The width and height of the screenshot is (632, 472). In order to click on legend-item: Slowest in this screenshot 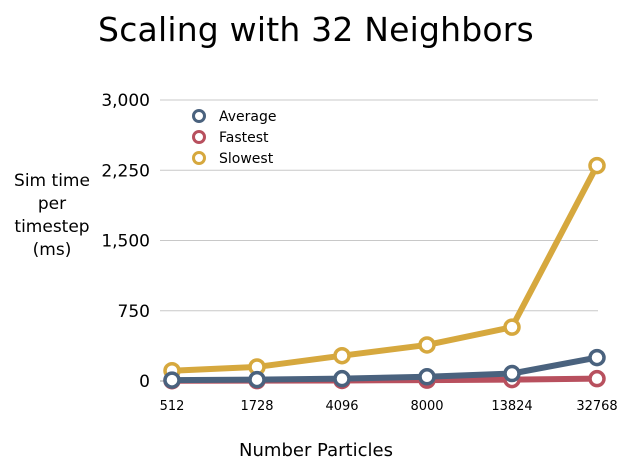, I will do `click(233, 159)`.